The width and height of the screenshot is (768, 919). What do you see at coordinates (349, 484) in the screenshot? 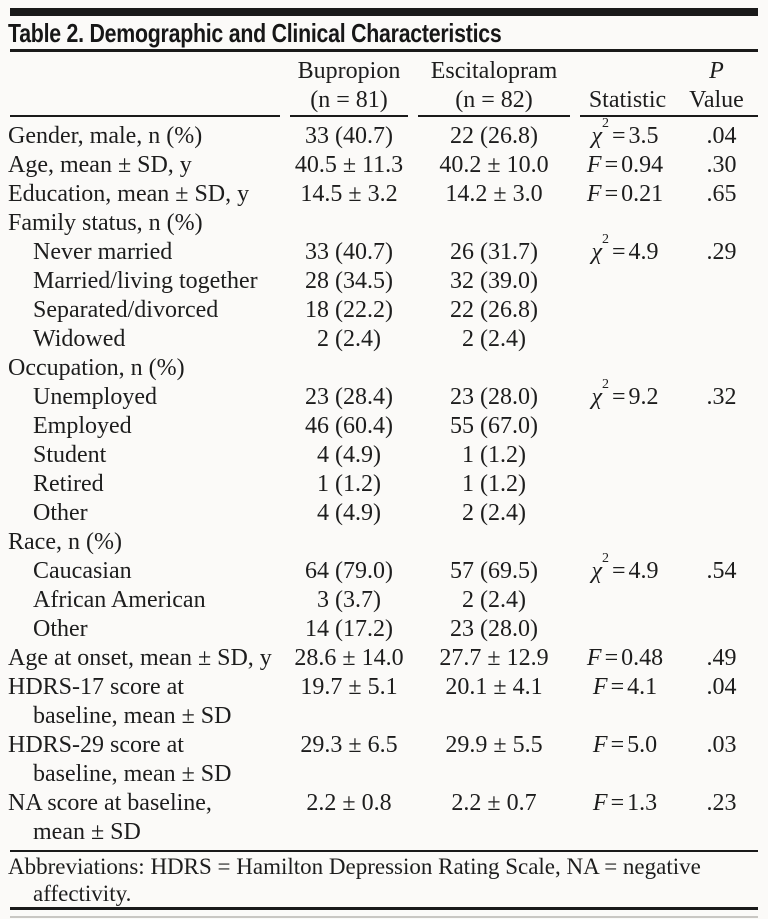
I see `bupropion-value: 1 (1.2)` at bounding box center [349, 484].